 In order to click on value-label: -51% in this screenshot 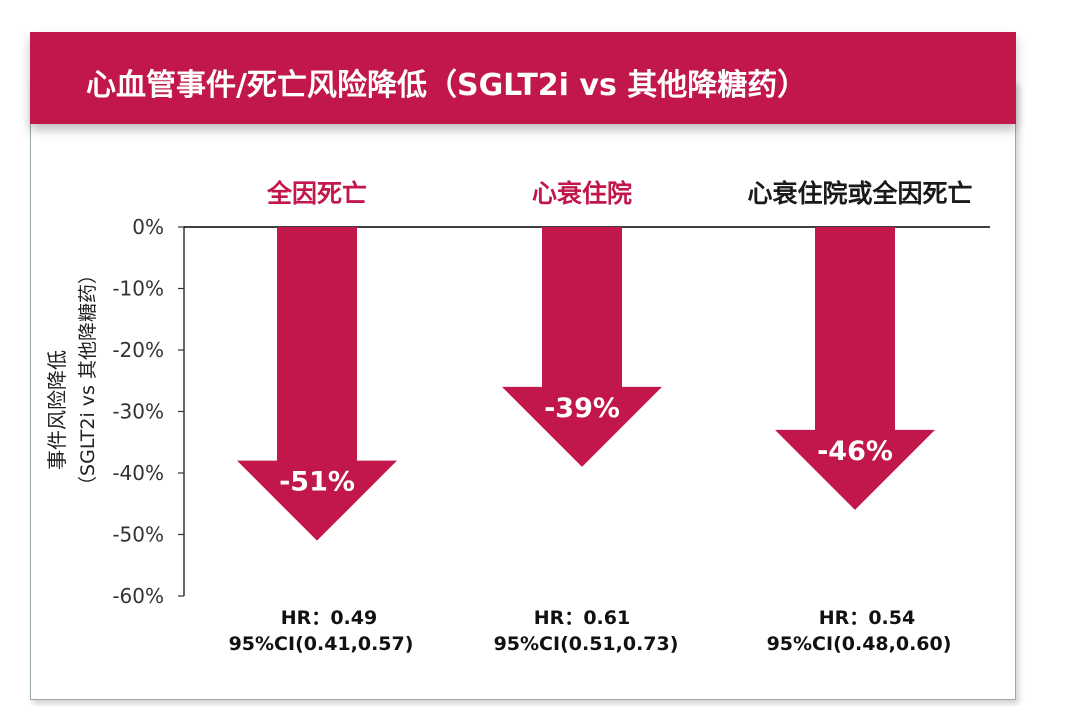, I will do `click(317, 482)`.